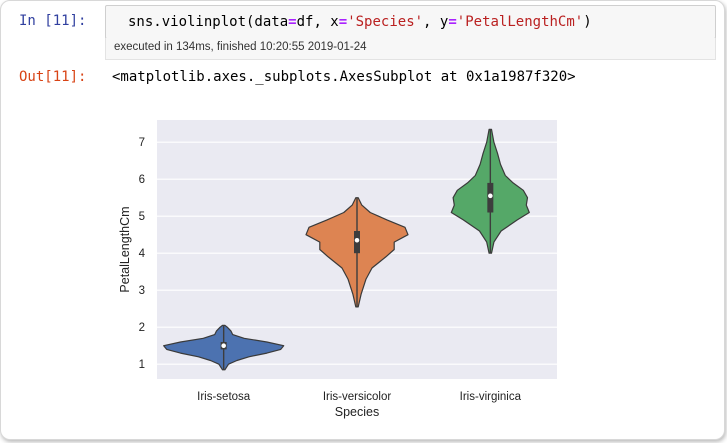  I want to click on x-axis-ticks: Iris-setosa Iris-versicolor Iris-virginica, so click(359, 397).